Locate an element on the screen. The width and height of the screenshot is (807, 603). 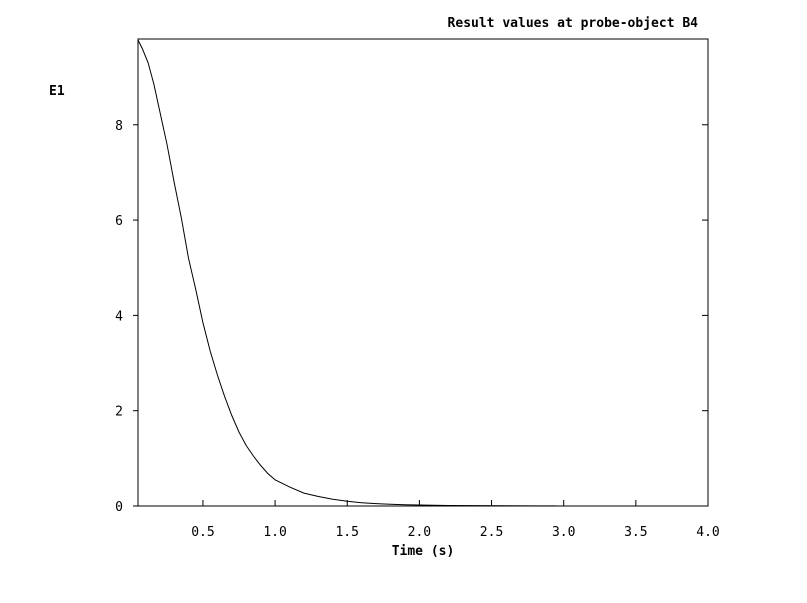
chart-title: Result values at probe-object B4 is located at coordinates (573, 23).